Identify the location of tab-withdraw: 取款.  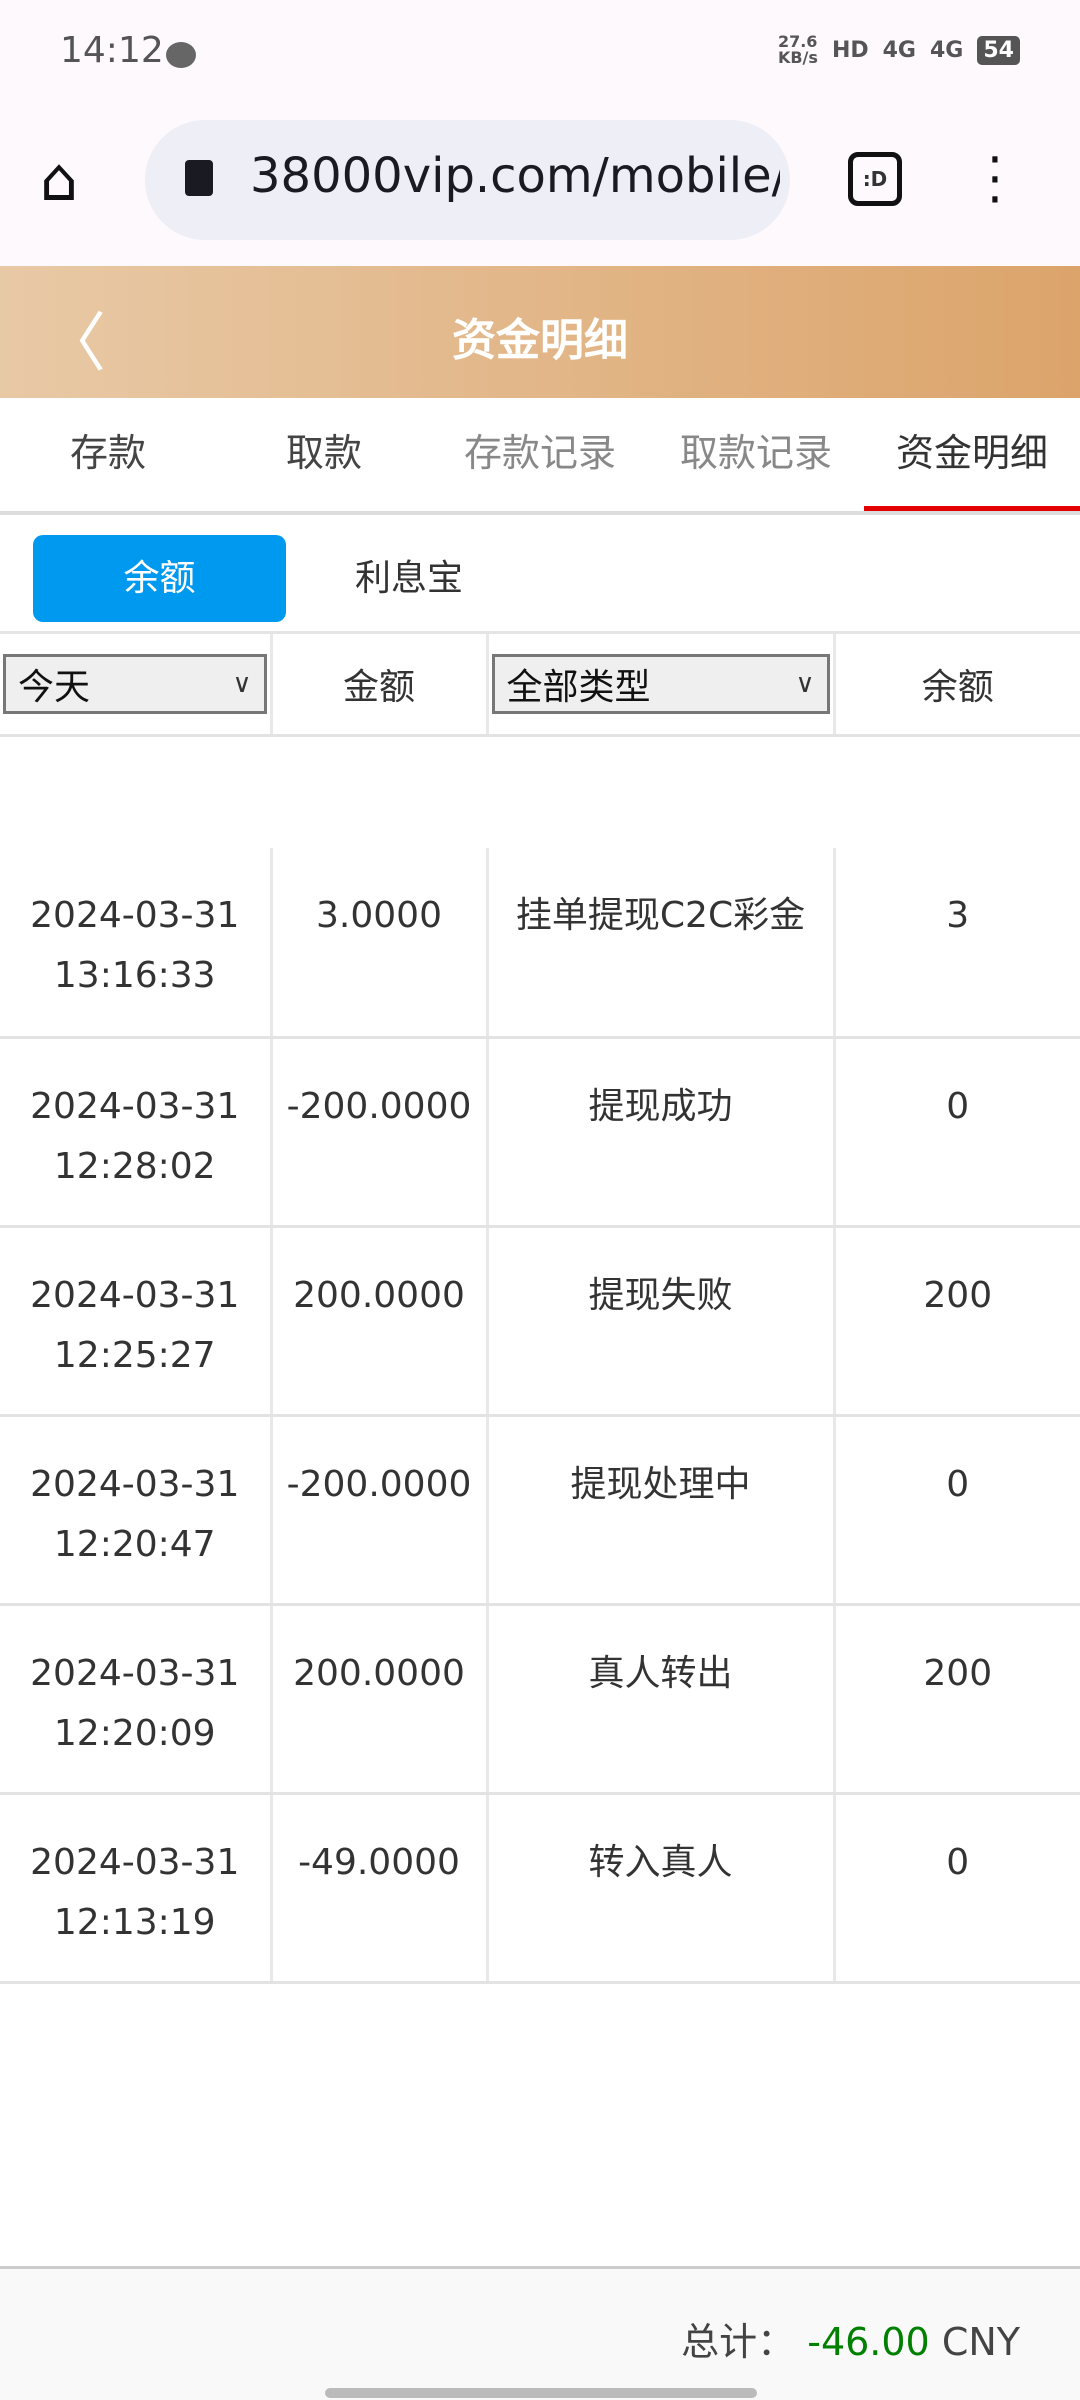
(323, 453).